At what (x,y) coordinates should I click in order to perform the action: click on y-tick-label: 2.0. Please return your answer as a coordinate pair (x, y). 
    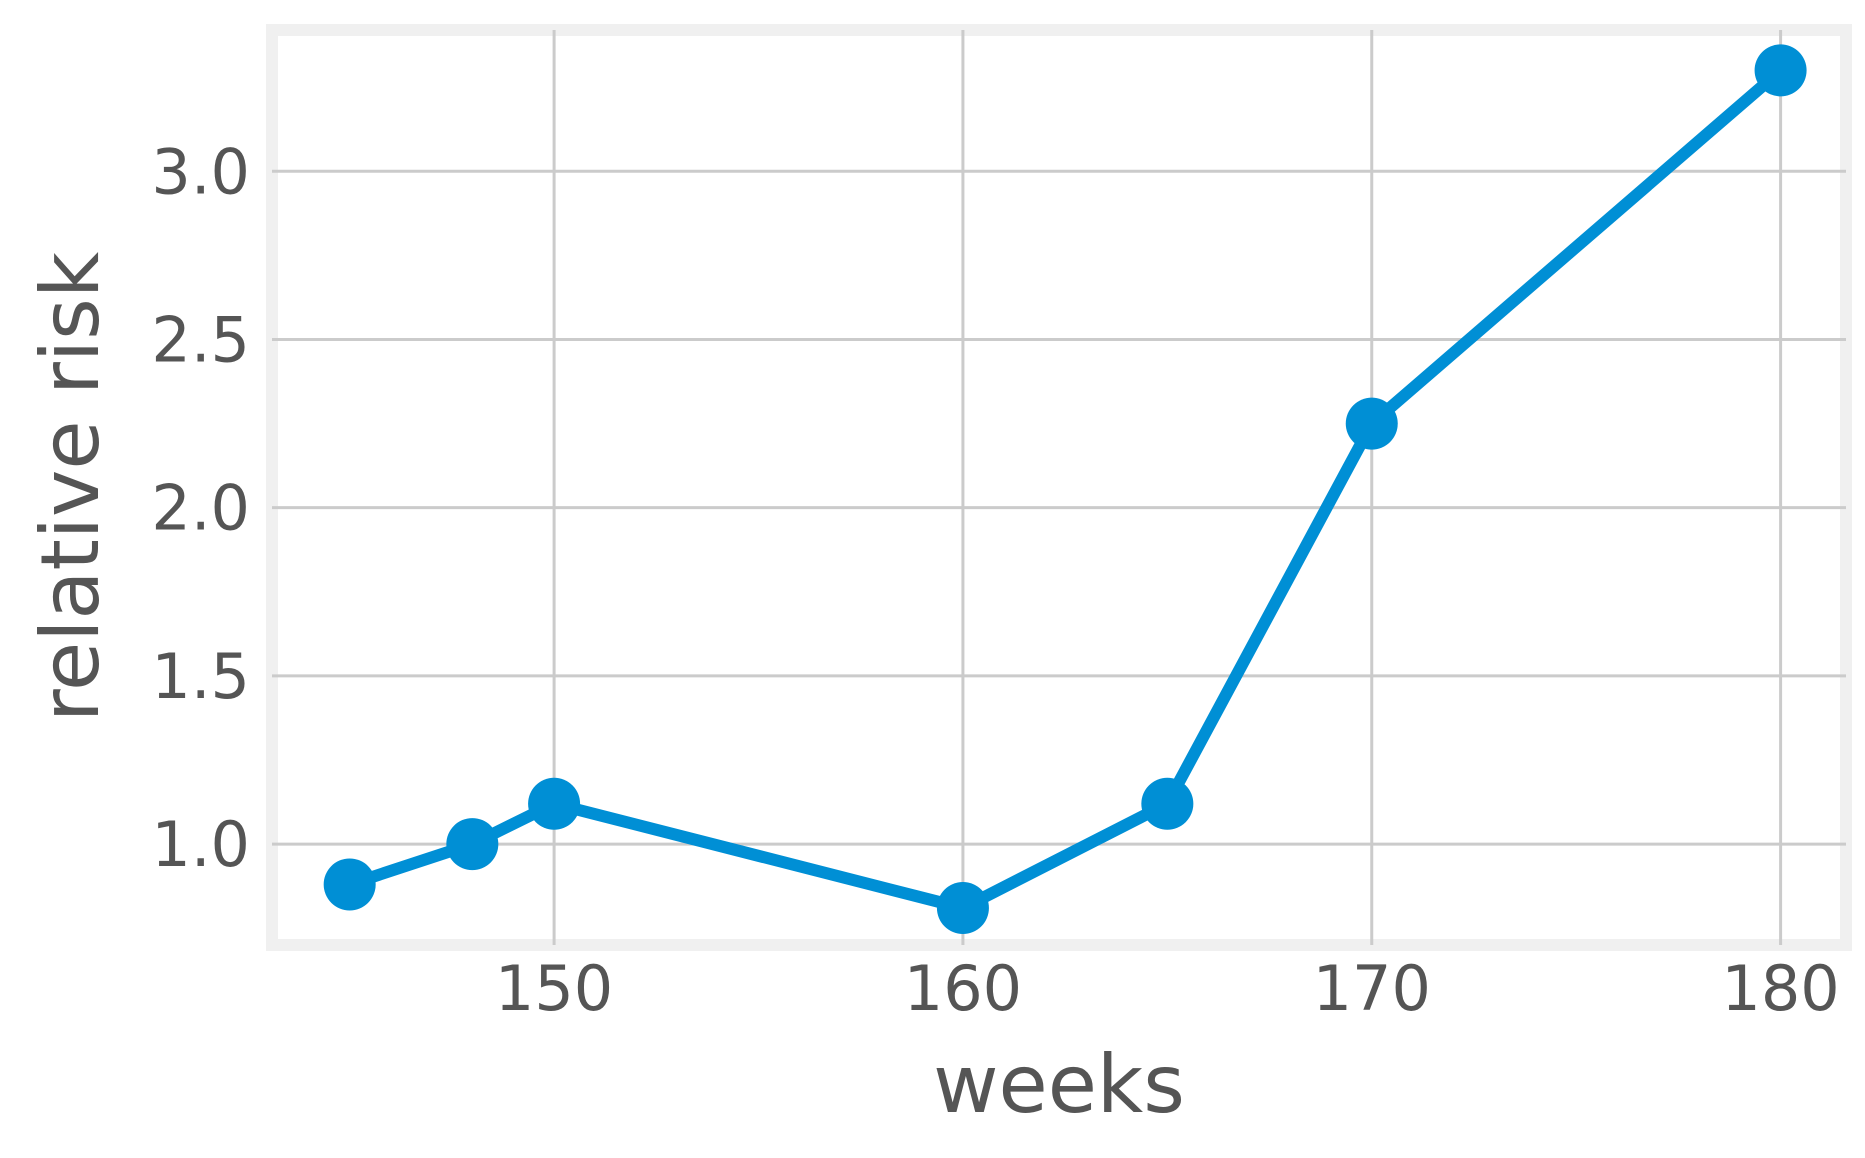
    Looking at the image, I should click on (200, 508).